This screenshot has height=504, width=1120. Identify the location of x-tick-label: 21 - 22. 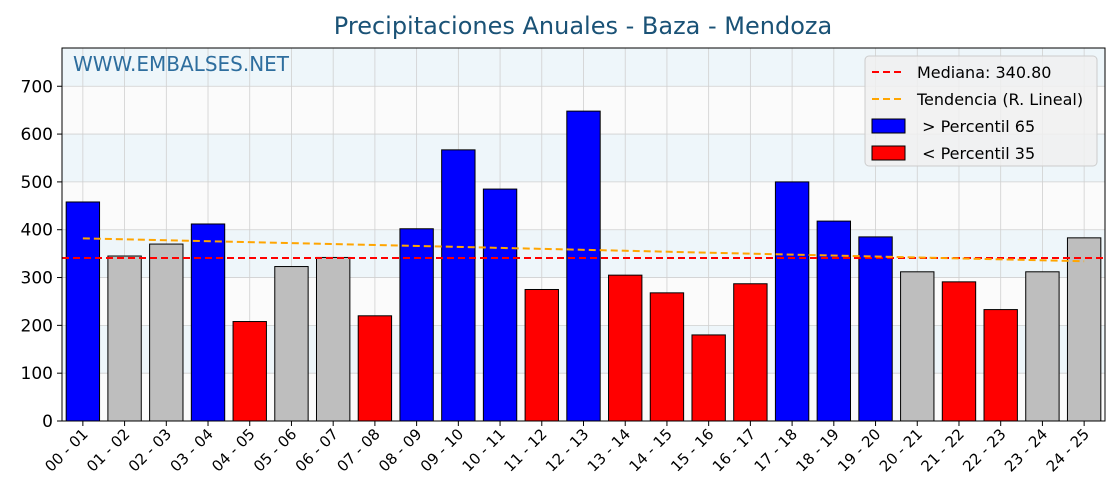
(943, 450).